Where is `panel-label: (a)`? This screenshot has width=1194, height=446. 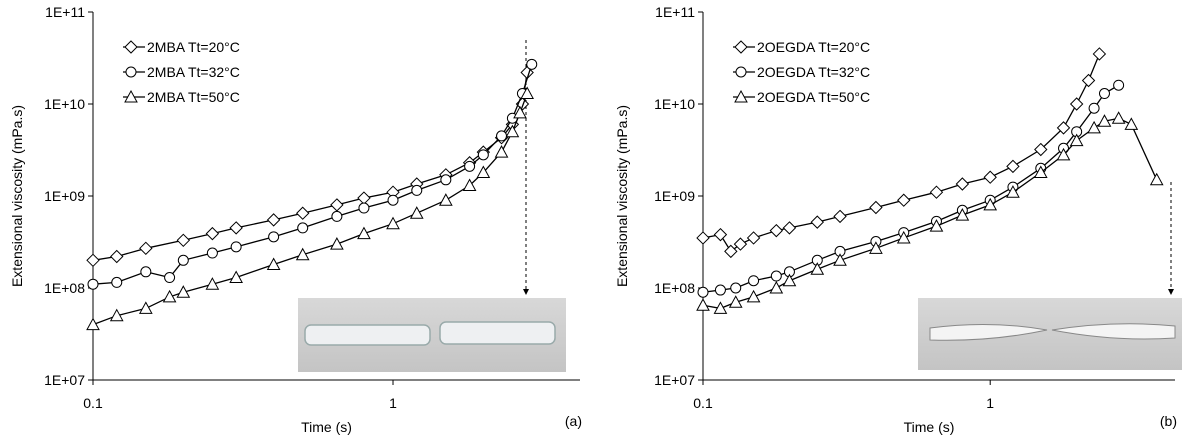 panel-label: (a) is located at coordinates (573, 421).